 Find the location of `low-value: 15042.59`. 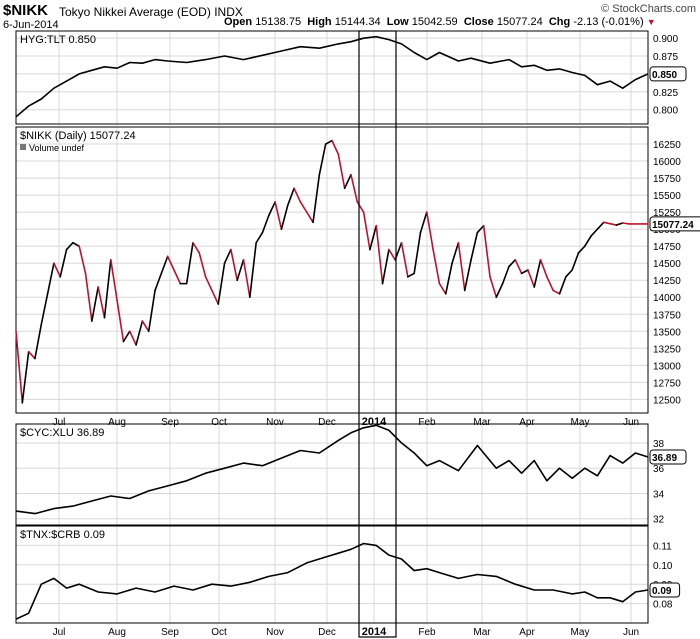

low-value: 15042.59 is located at coordinates (434, 22).